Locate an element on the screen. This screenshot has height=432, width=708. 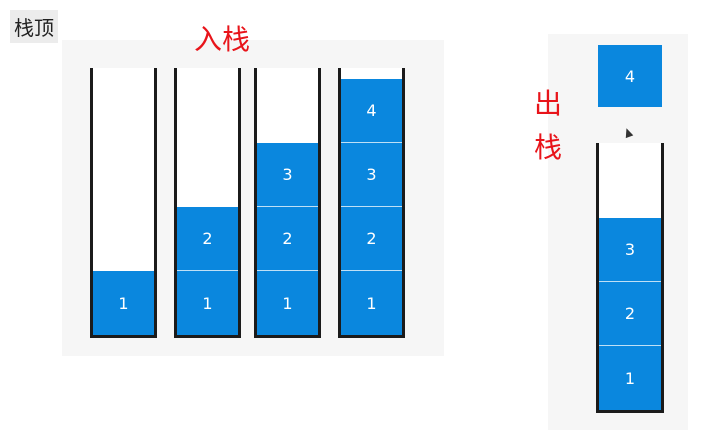
push-stack-2-item-2: 2 is located at coordinates (207, 239).